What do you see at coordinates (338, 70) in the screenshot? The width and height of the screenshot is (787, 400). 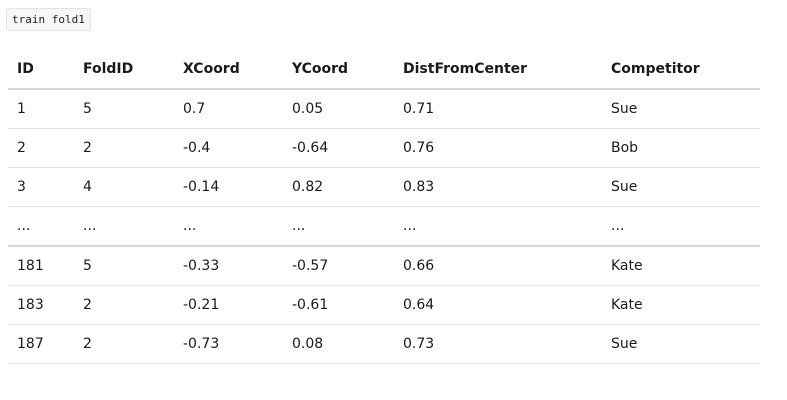 I see `header-ycoord: YCoord` at bounding box center [338, 70].